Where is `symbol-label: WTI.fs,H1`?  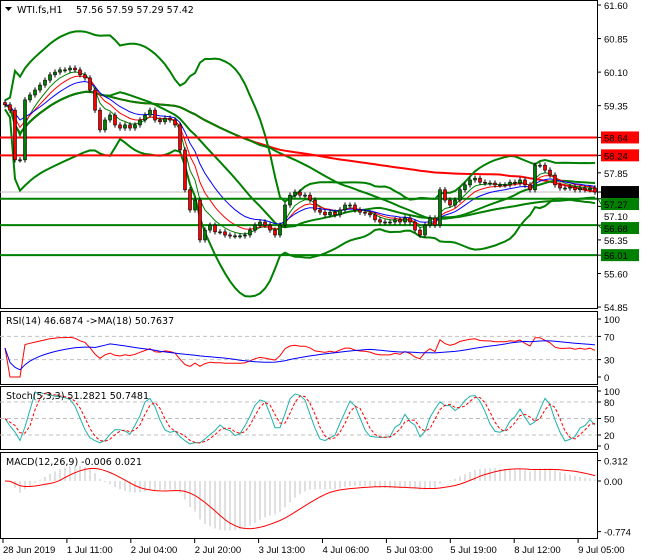 symbol-label: WTI.fs,H1 is located at coordinates (40, 10).